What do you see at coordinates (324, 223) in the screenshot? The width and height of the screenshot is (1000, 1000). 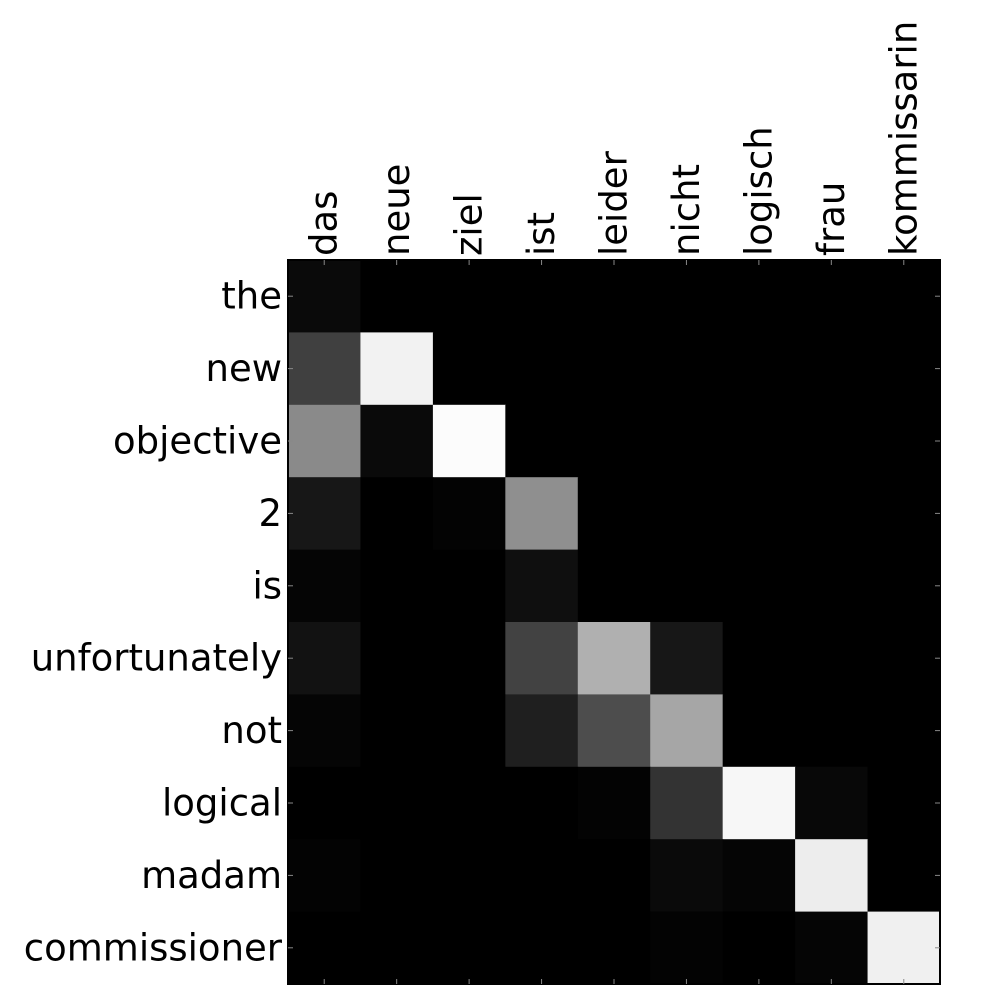 I see `x-tick-label: das` at bounding box center [324, 223].